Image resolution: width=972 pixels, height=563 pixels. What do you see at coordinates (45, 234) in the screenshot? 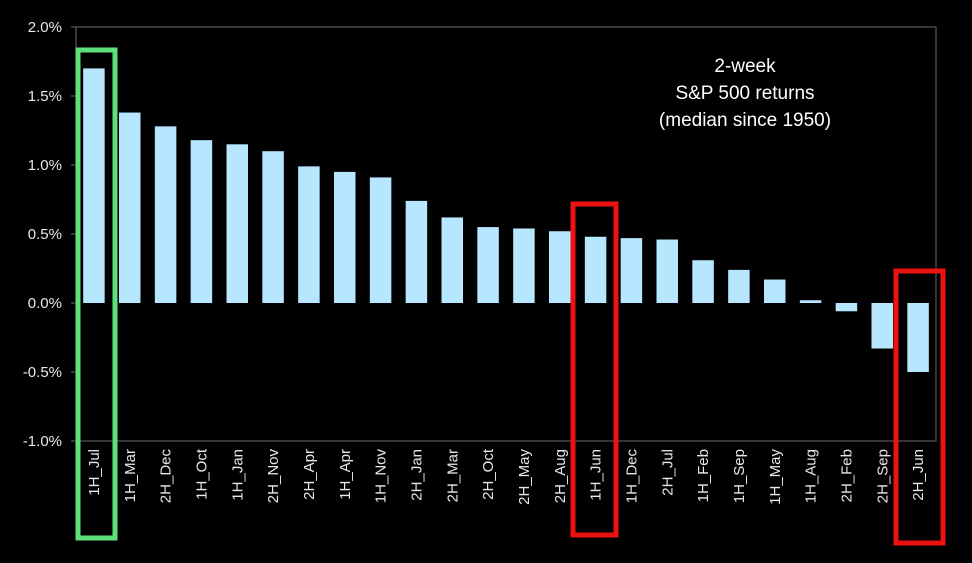
I see `y-tick-label: 0.5%` at bounding box center [45, 234].